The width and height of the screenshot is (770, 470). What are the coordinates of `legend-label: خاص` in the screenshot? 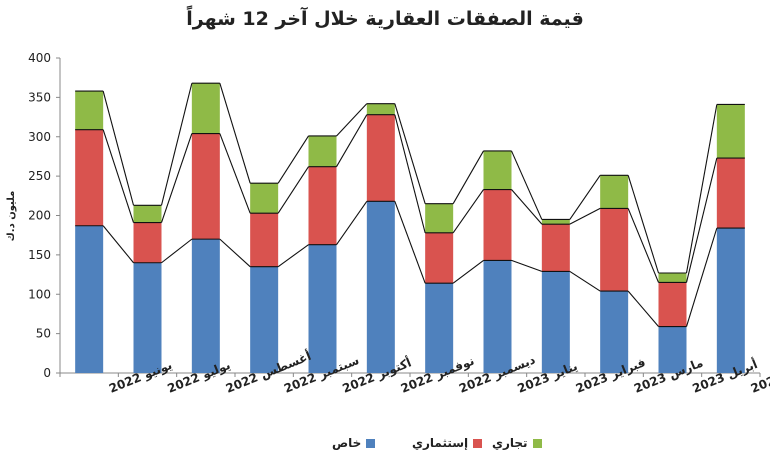 It's located at (347, 443).